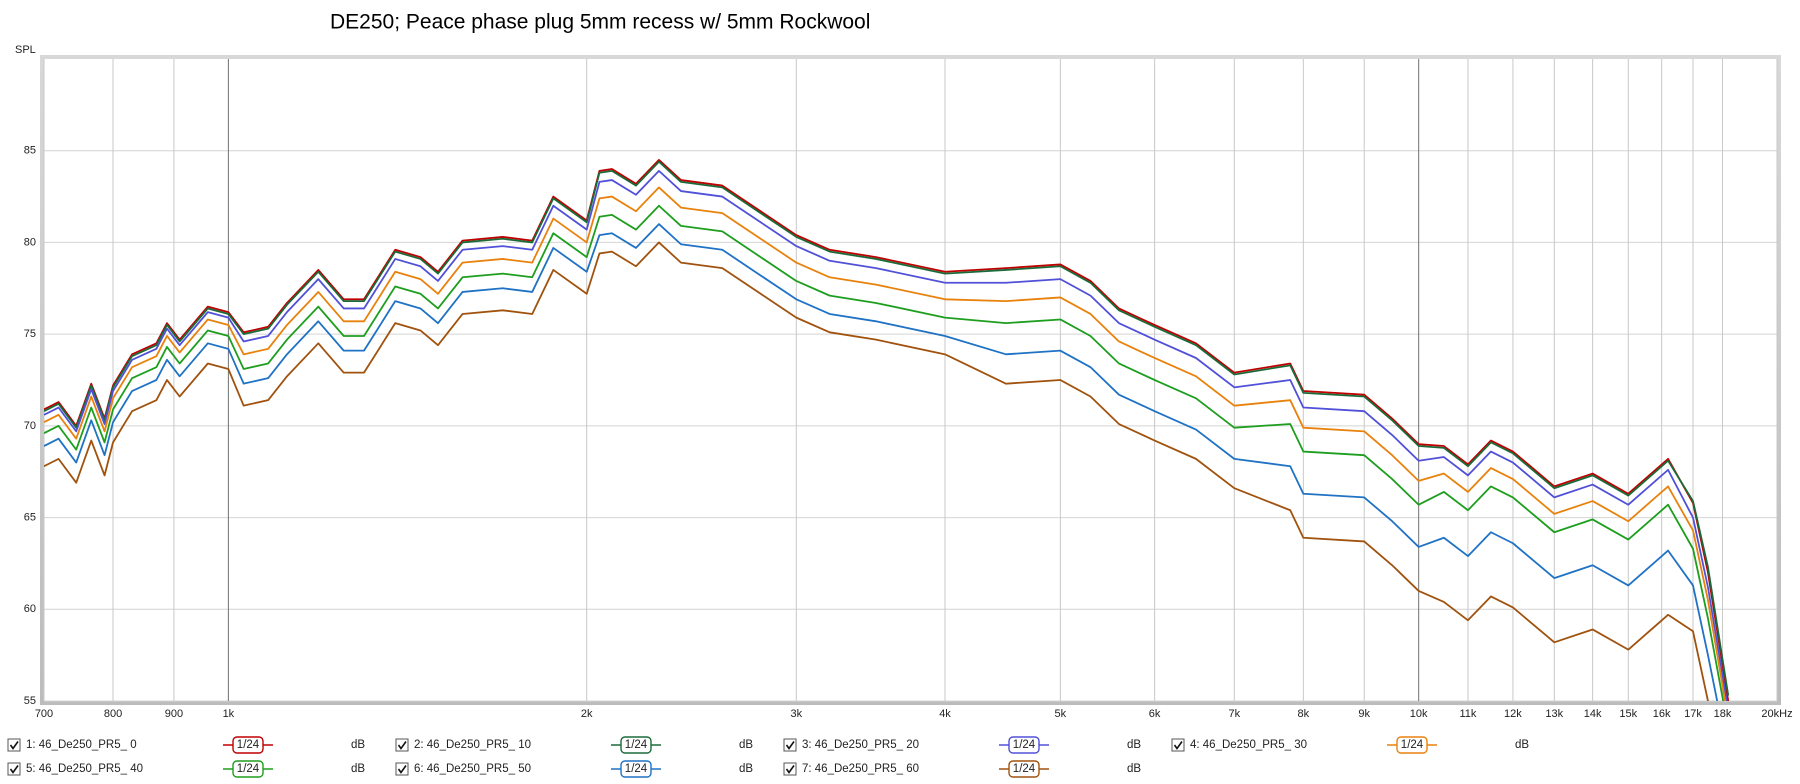 The image size is (1800, 784). I want to click on y-tick-label: 80, so click(30, 242).